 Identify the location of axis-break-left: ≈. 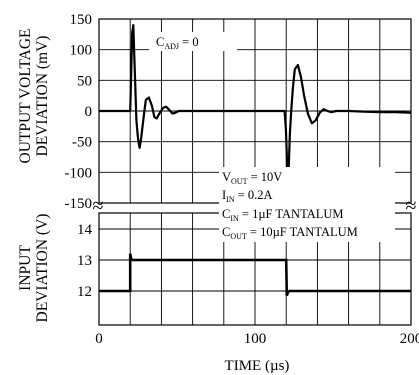
(98, 206).